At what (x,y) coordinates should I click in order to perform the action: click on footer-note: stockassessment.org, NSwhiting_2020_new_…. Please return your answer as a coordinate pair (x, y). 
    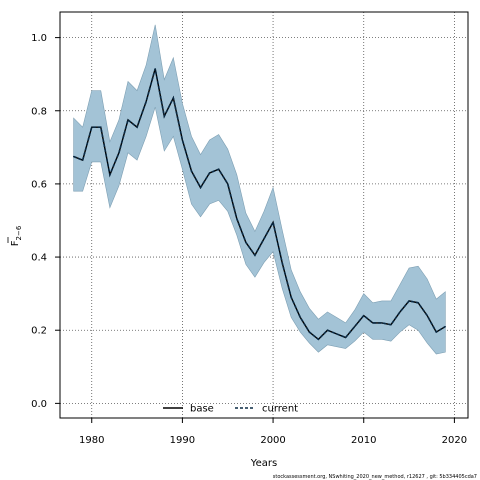
    Looking at the image, I should click on (375, 477).